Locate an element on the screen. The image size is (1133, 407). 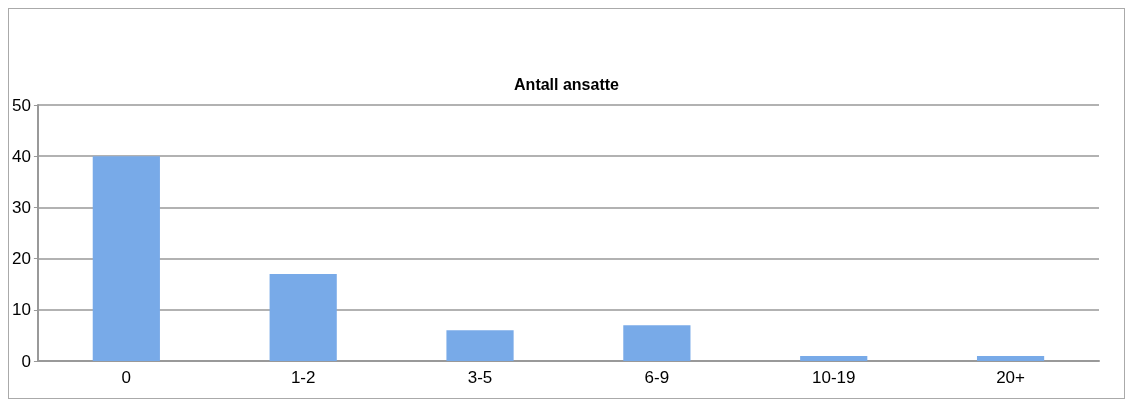
chart-title: Antall ansatte is located at coordinates (567, 84).